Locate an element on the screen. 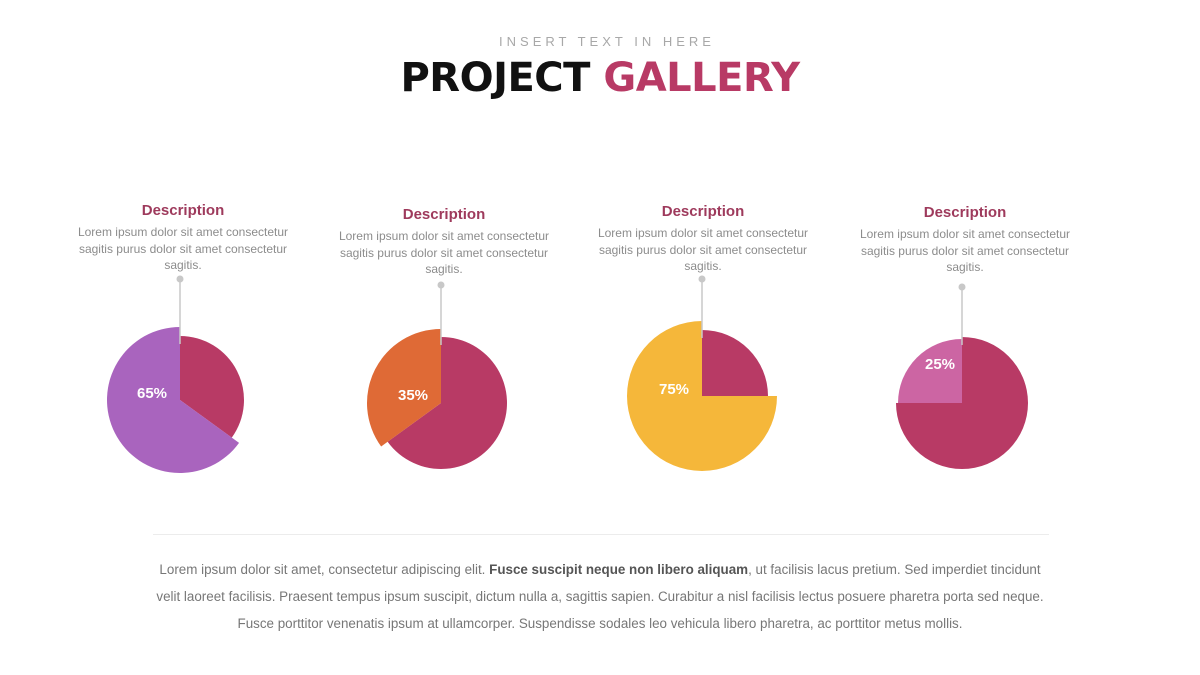 The image size is (1200, 675). title-main: PROJECT is located at coordinates (495, 78).